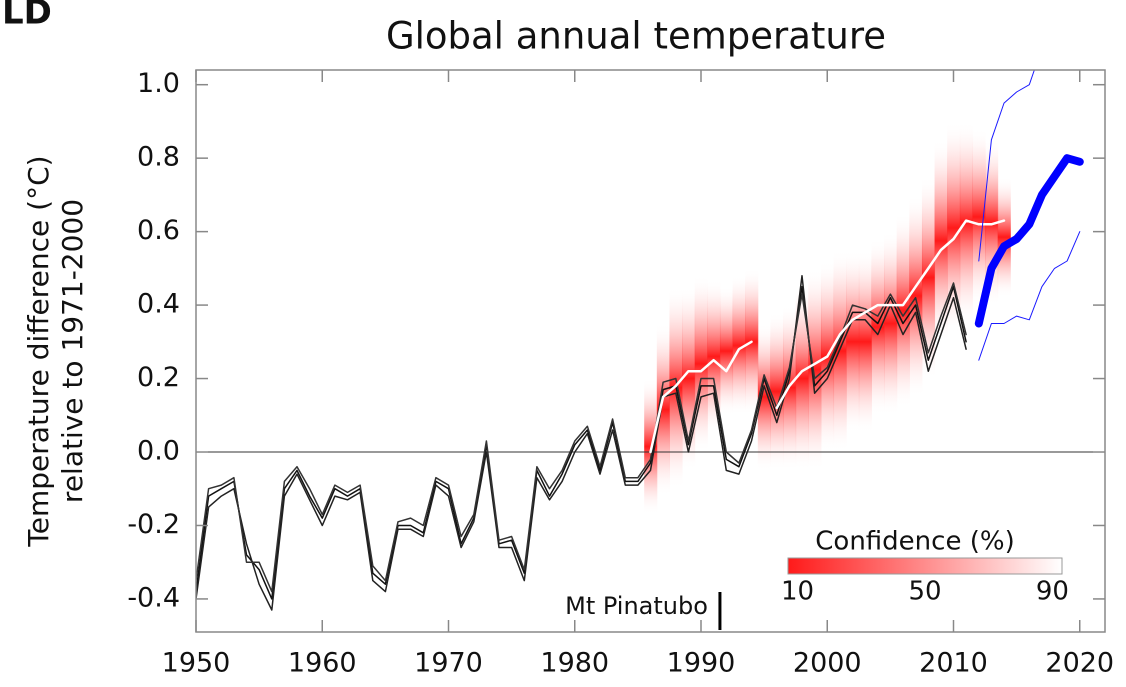 Image resolution: width=1126 pixels, height=687 pixels. I want to click on y-tick-label: 0.8, so click(158, 157).